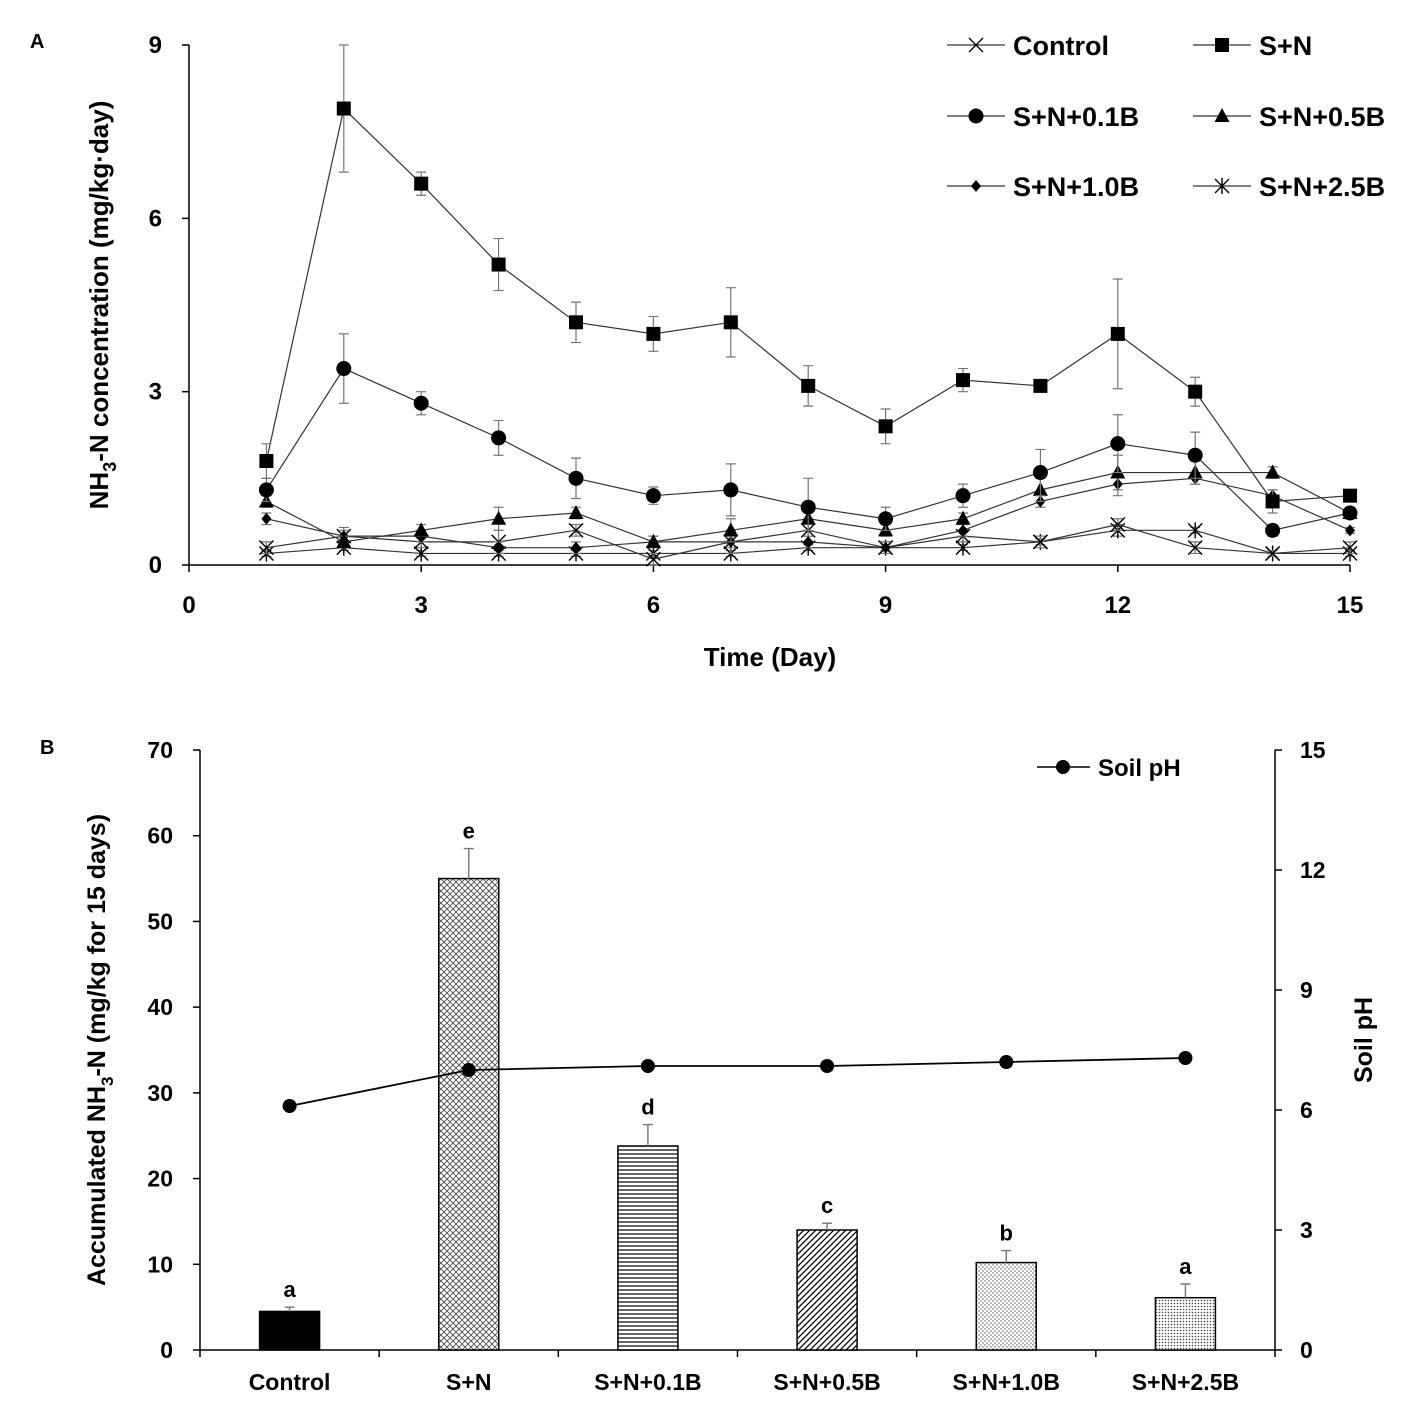 This screenshot has width=1417, height=1416. I want to click on b-y-tick-label: 50, so click(160, 921).